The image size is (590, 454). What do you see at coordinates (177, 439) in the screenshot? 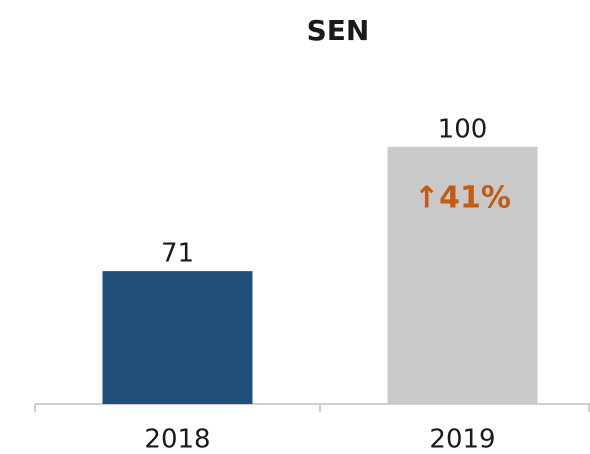
I see `x-tick-label: 2018` at bounding box center [177, 439].